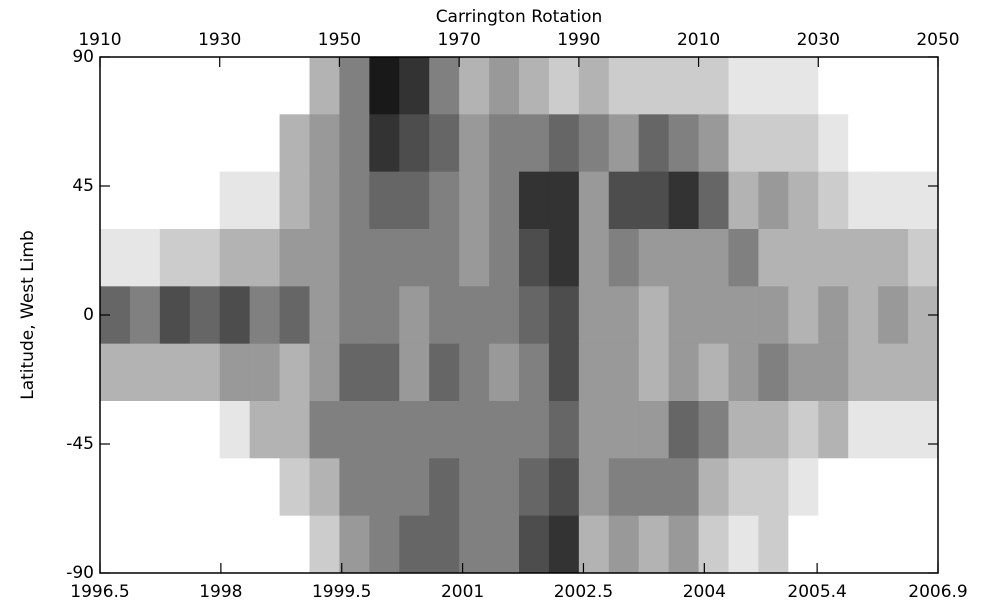 Image resolution: width=982 pixels, height=610 pixels. What do you see at coordinates (937, 40) in the screenshot?
I see `x2-tick-label: 2050` at bounding box center [937, 40].